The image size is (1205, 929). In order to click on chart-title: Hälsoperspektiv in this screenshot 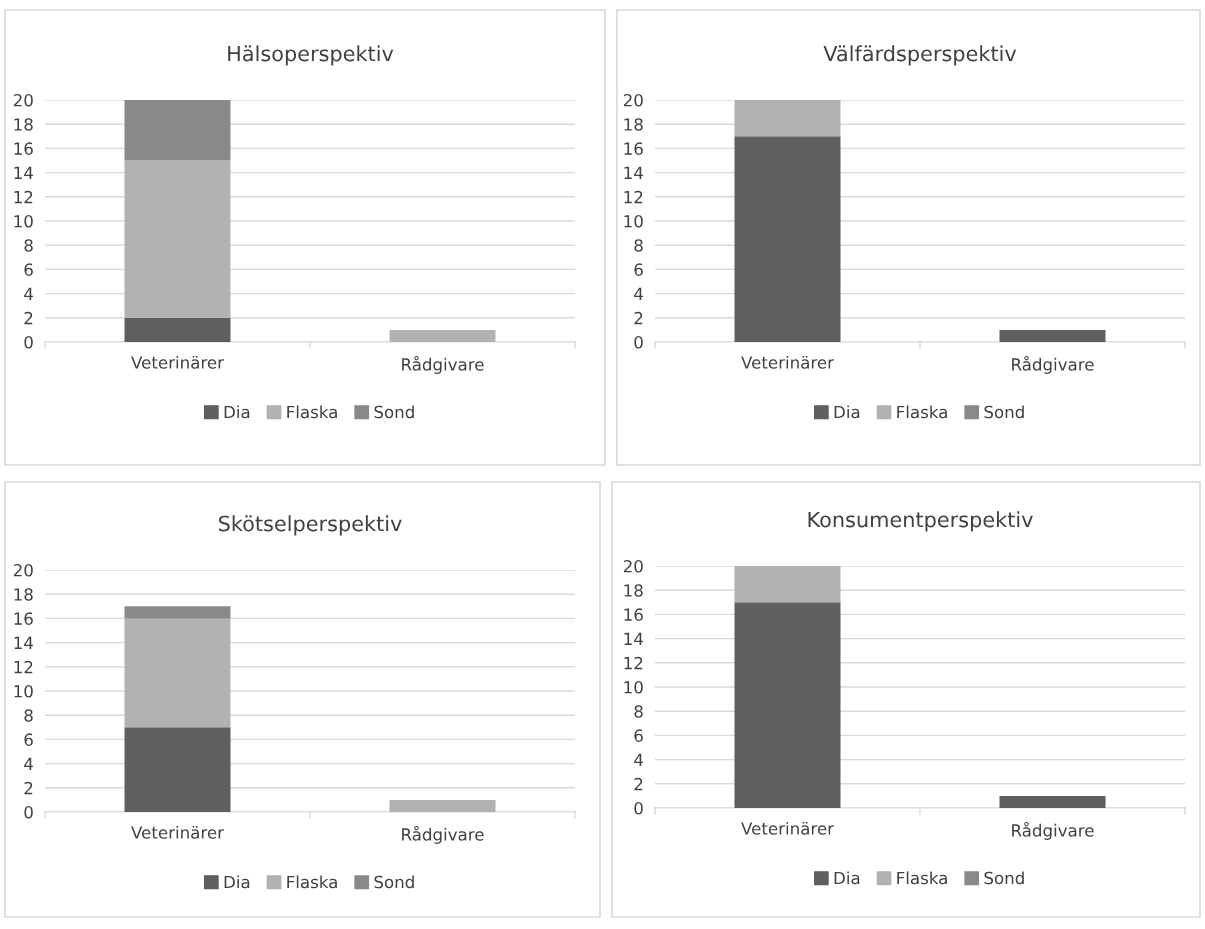, I will do `click(311, 55)`.